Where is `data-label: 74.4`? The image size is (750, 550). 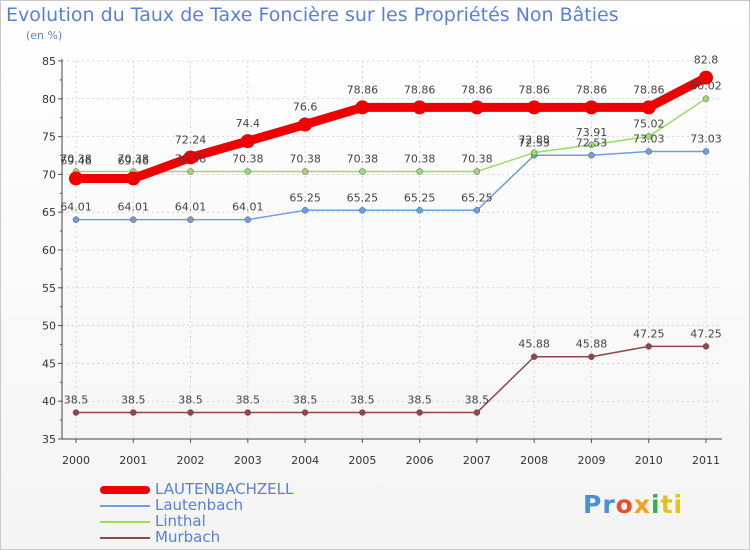
data-label: 74.4 is located at coordinates (248, 123).